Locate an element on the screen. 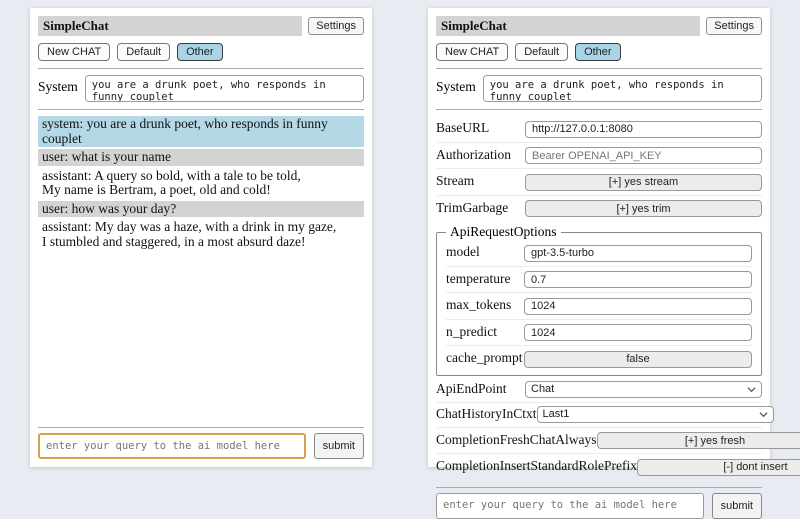  setting-row-baseurl: BaseURL is located at coordinates (599, 129).